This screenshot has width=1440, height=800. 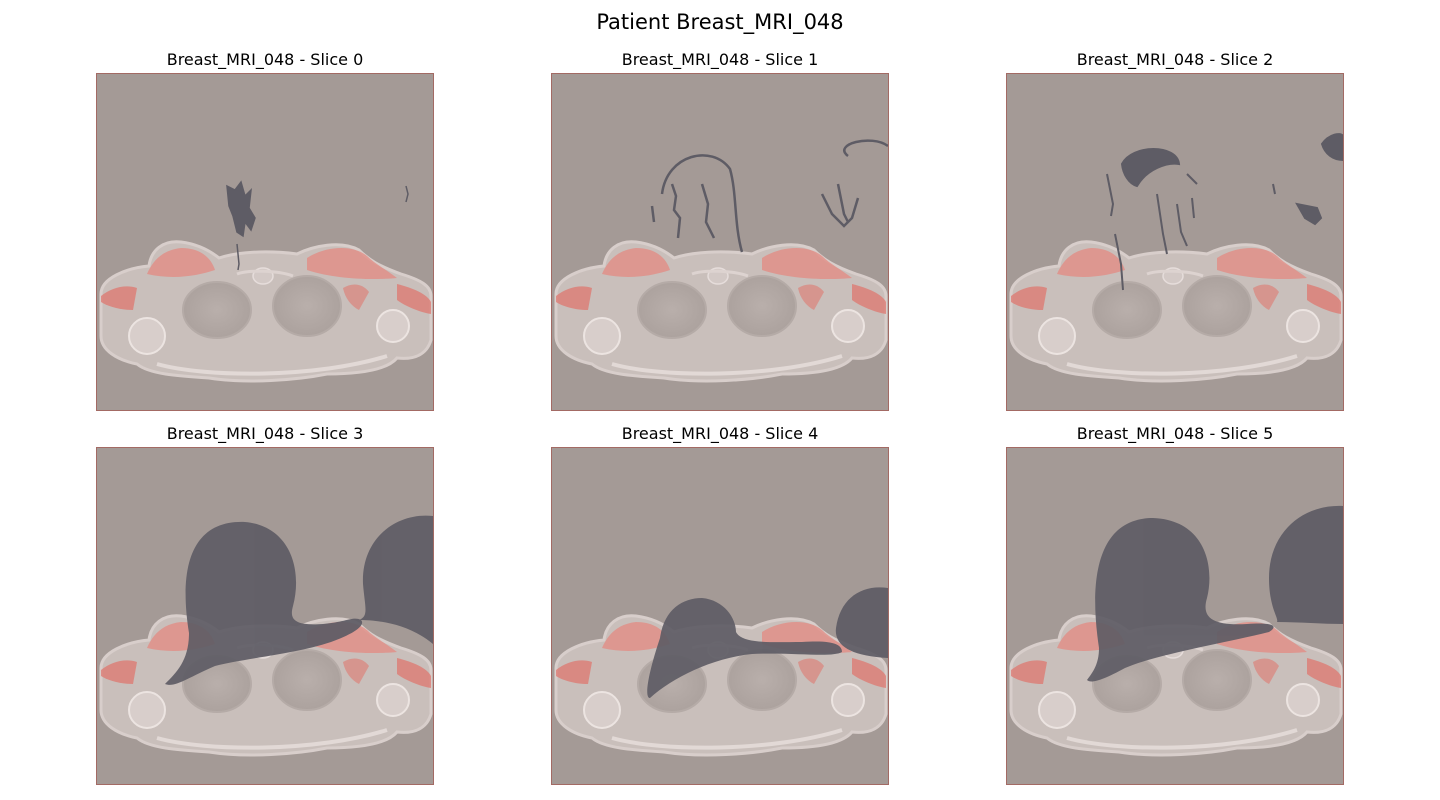 I want to click on panel-title-slice-5: Breast_MRI_048 - Slice 5, so click(x=1175, y=433).